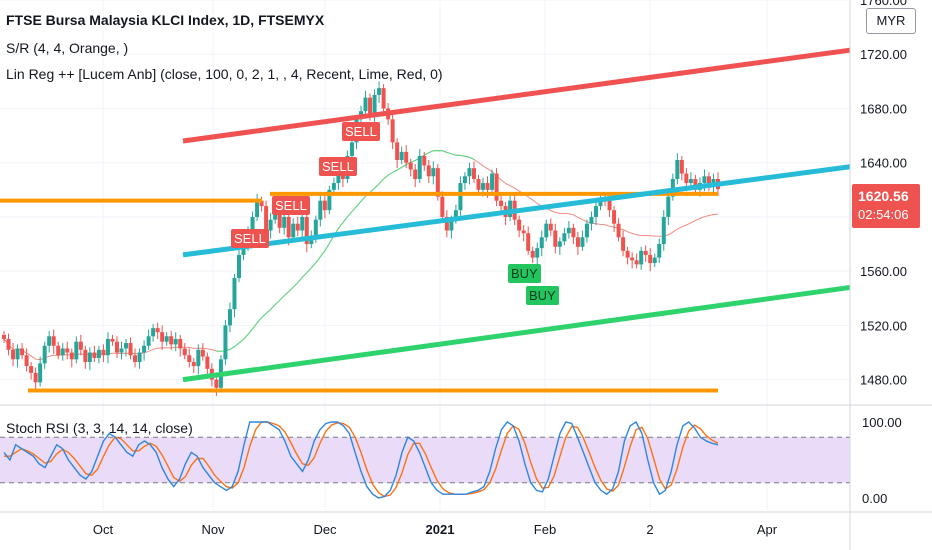 The image size is (932, 550). Describe the element at coordinates (883, 163) in the screenshot. I see `price-tick-label: 1640.00` at that location.